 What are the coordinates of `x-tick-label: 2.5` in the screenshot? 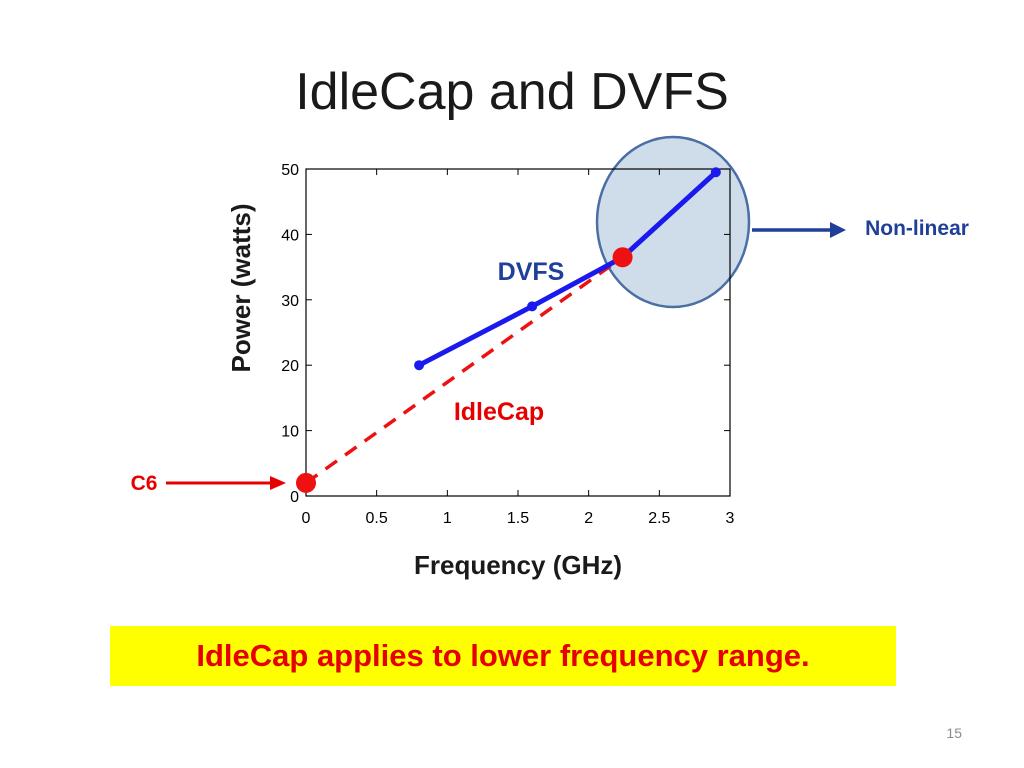 It's located at (659, 518).